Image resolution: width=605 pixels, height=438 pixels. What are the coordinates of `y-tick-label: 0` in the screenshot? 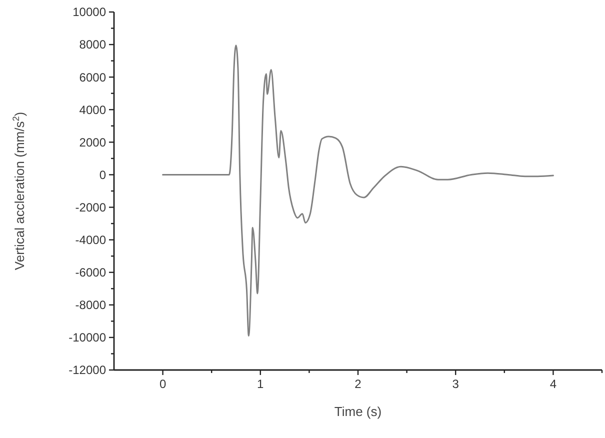 It's located at (102, 175).